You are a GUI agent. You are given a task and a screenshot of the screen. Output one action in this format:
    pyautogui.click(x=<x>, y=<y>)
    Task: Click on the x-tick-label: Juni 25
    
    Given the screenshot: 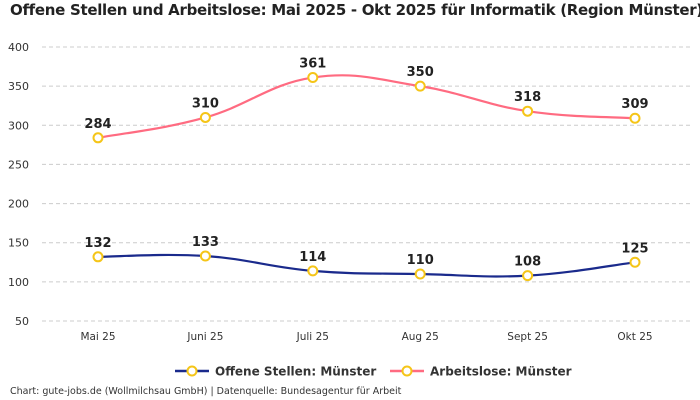 What is the action you would take?
    pyautogui.click(x=204, y=337)
    